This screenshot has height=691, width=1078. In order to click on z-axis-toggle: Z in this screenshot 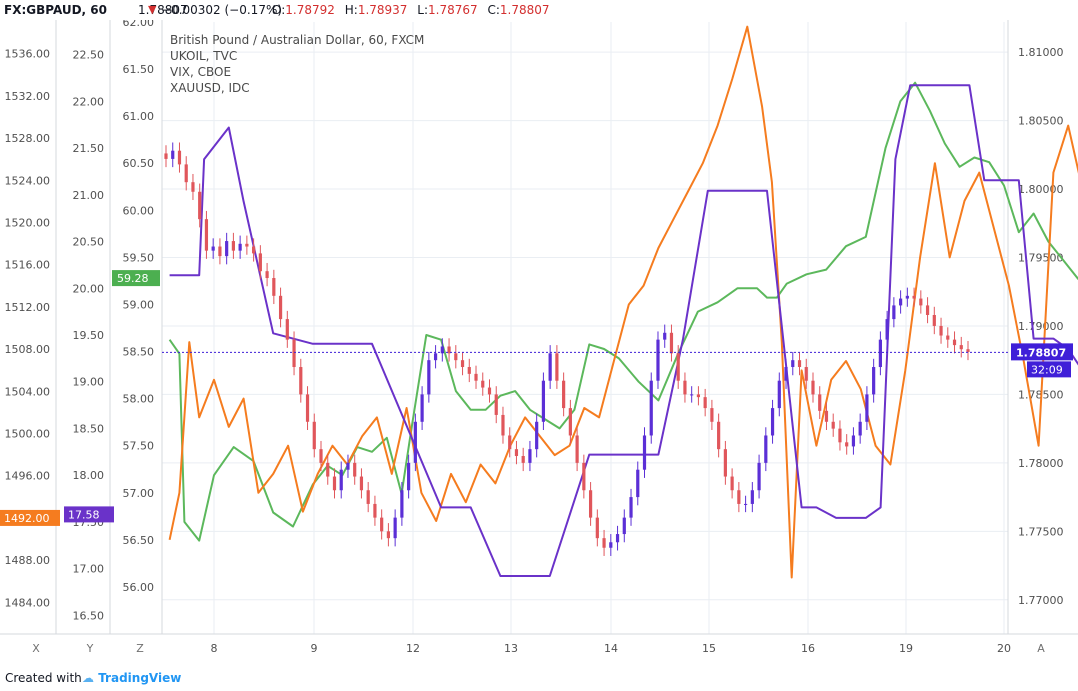, I will do `click(140, 648)`.